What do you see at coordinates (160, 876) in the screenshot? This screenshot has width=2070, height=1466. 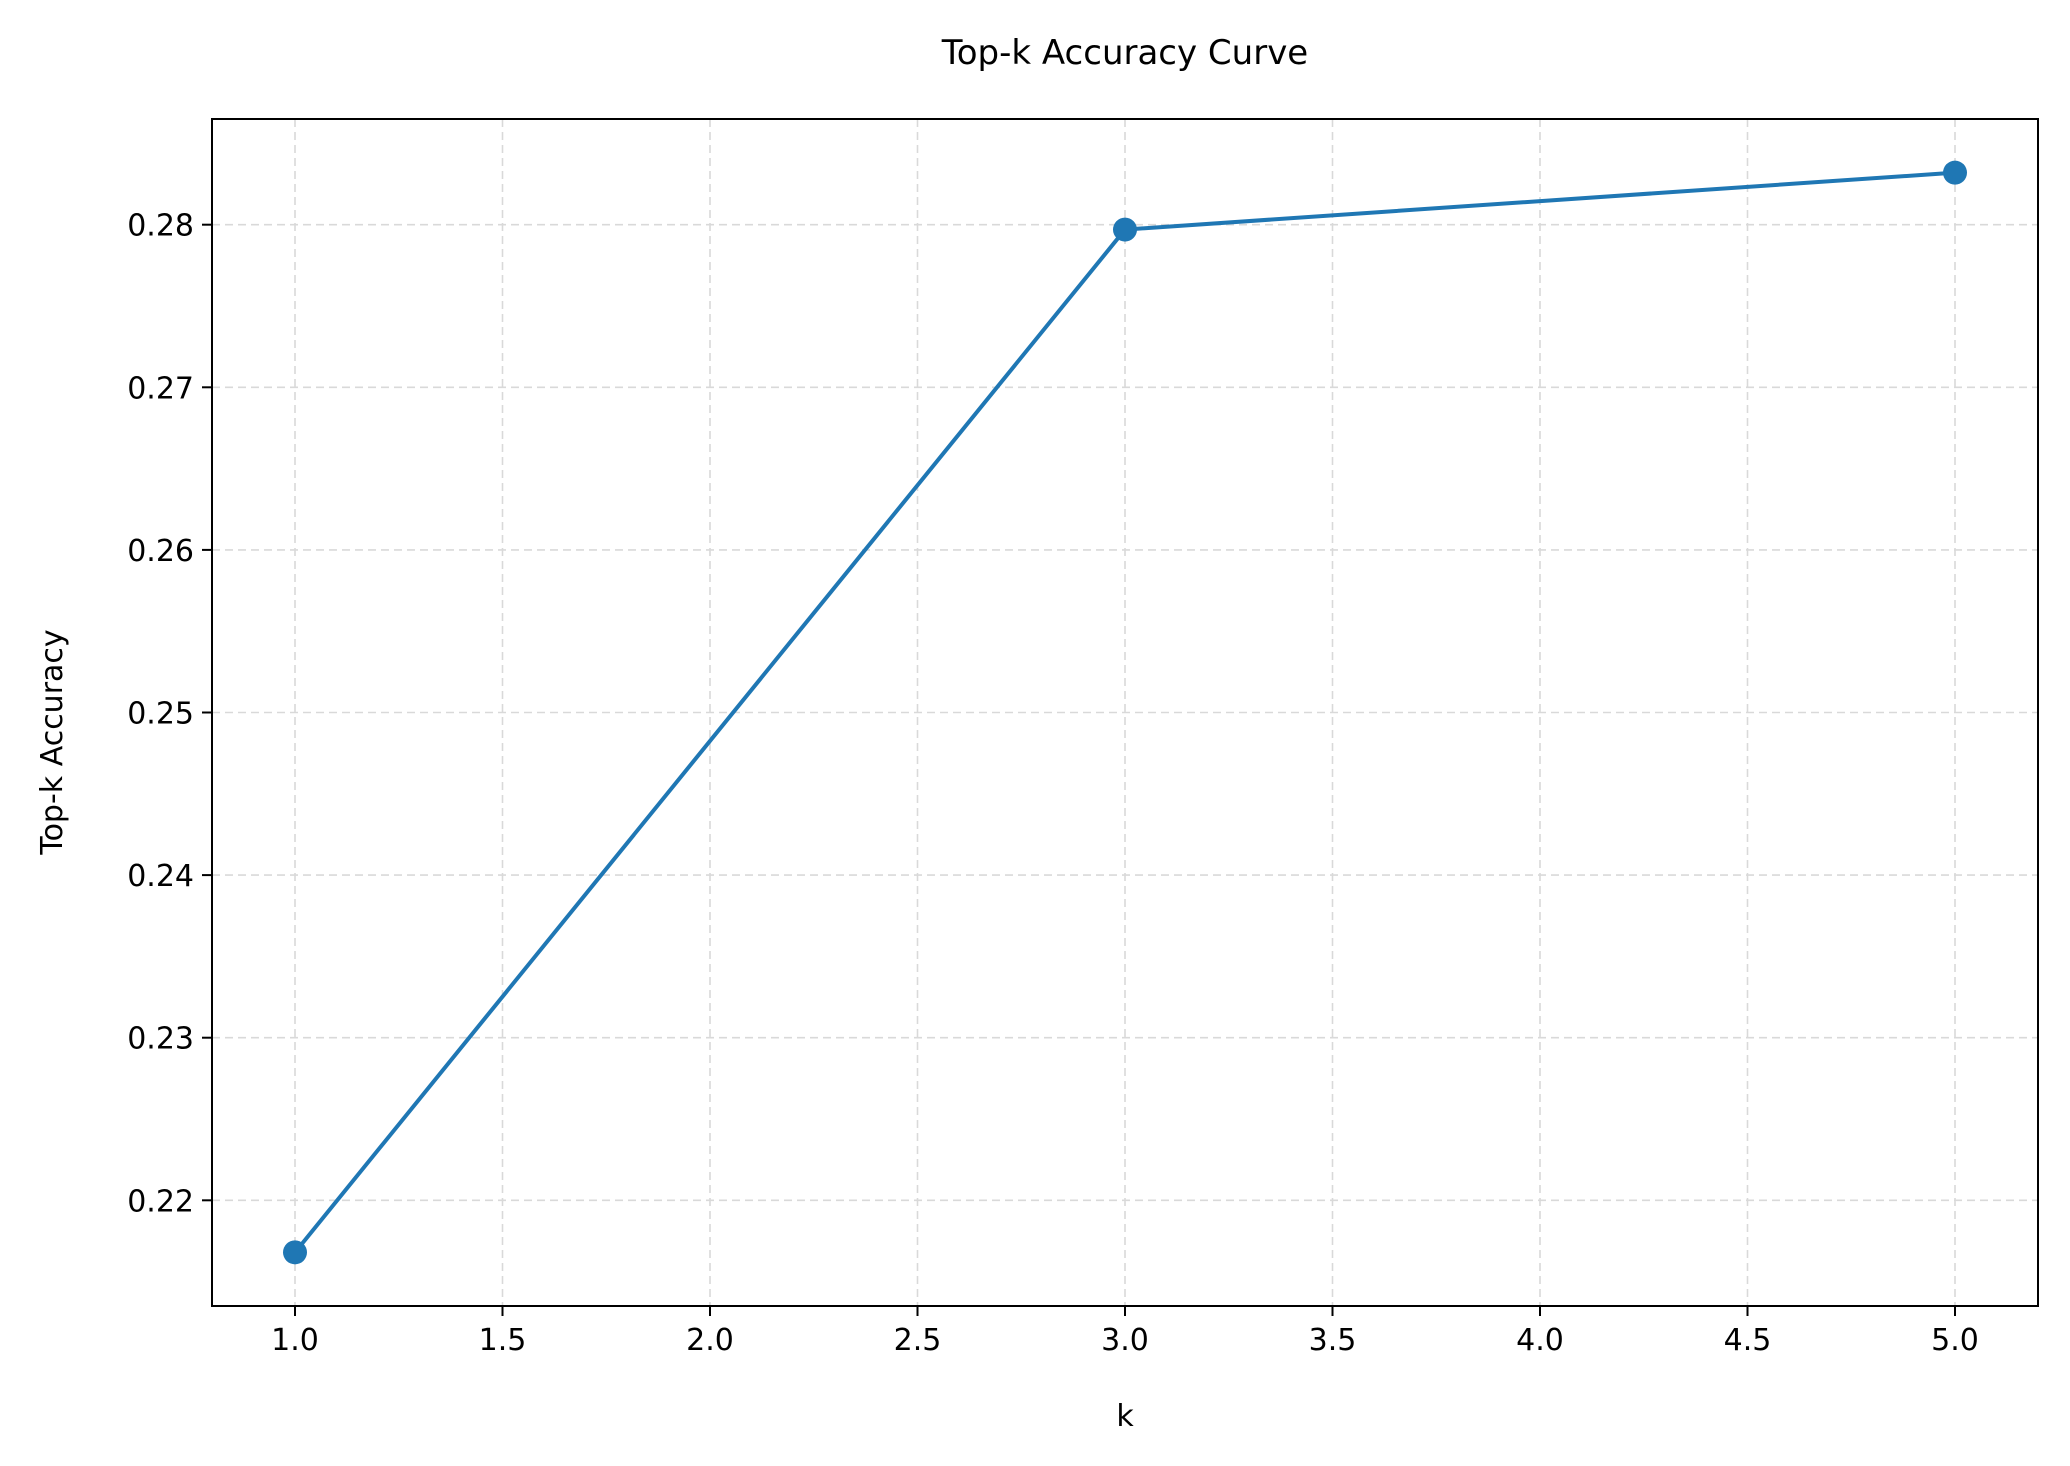 I see `y-tick-label: 0.24` at bounding box center [160, 876].